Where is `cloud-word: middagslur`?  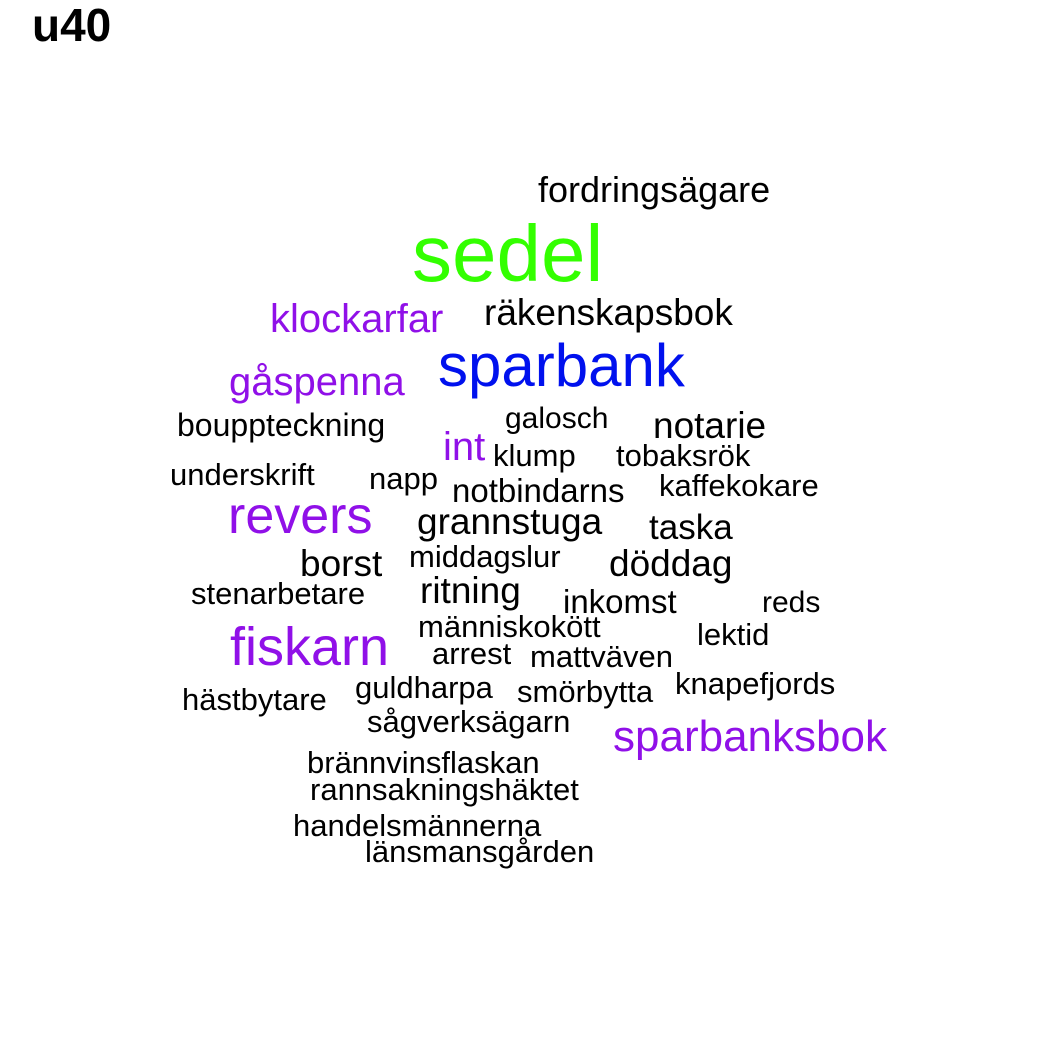 cloud-word: middagslur is located at coordinates (485, 556).